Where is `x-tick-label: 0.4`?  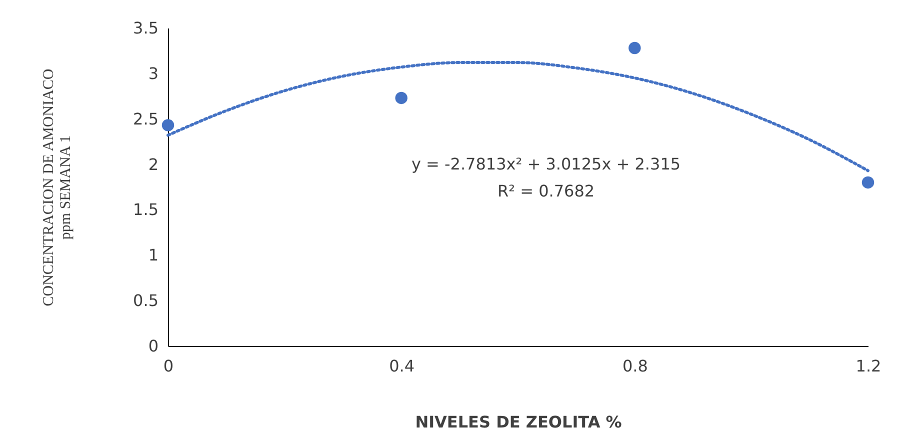 x-tick-label: 0.4 is located at coordinates (402, 366).